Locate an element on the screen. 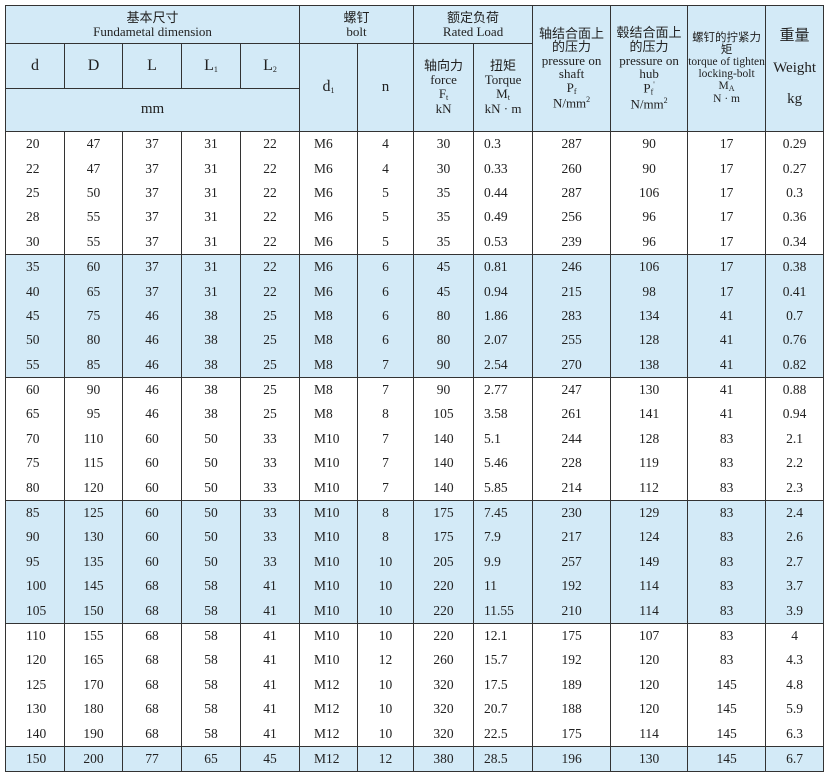  cell-n: 5 is located at coordinates (386, 193).